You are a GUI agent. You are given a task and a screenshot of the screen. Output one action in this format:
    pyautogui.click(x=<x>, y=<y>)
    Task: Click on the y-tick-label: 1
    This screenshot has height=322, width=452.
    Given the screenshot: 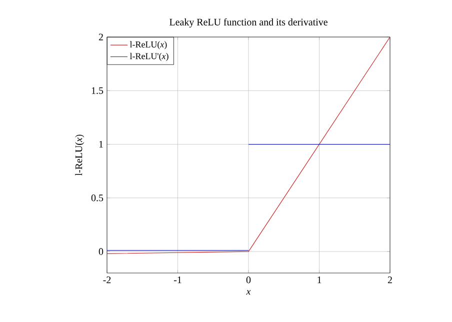 What is the action you would take?
    pyautogui.click(x=101, y=144)
    